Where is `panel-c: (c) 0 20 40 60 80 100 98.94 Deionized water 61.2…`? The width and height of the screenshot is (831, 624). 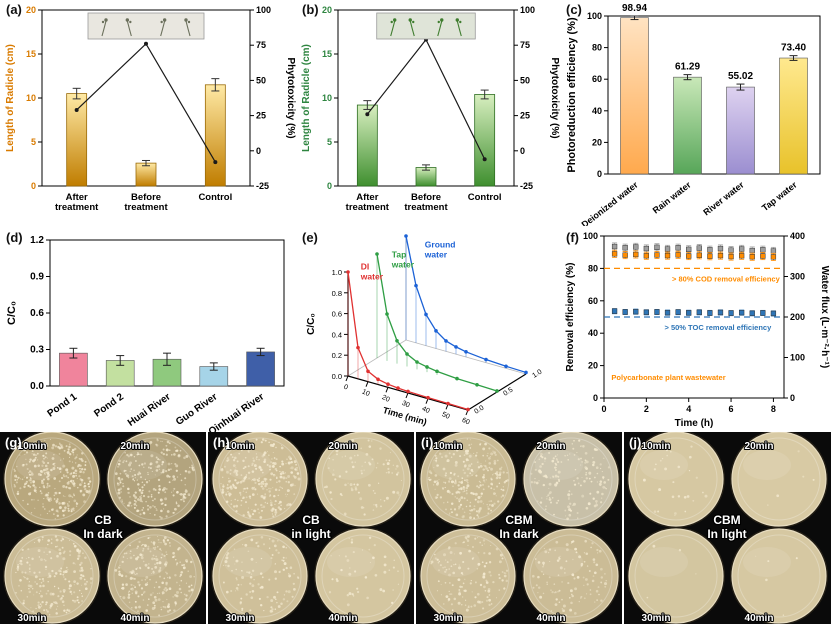 panel-c: (c) 0 20 40 60 80 100 98.94 Deionized water 61.2… is located at coordinates (696, 113).